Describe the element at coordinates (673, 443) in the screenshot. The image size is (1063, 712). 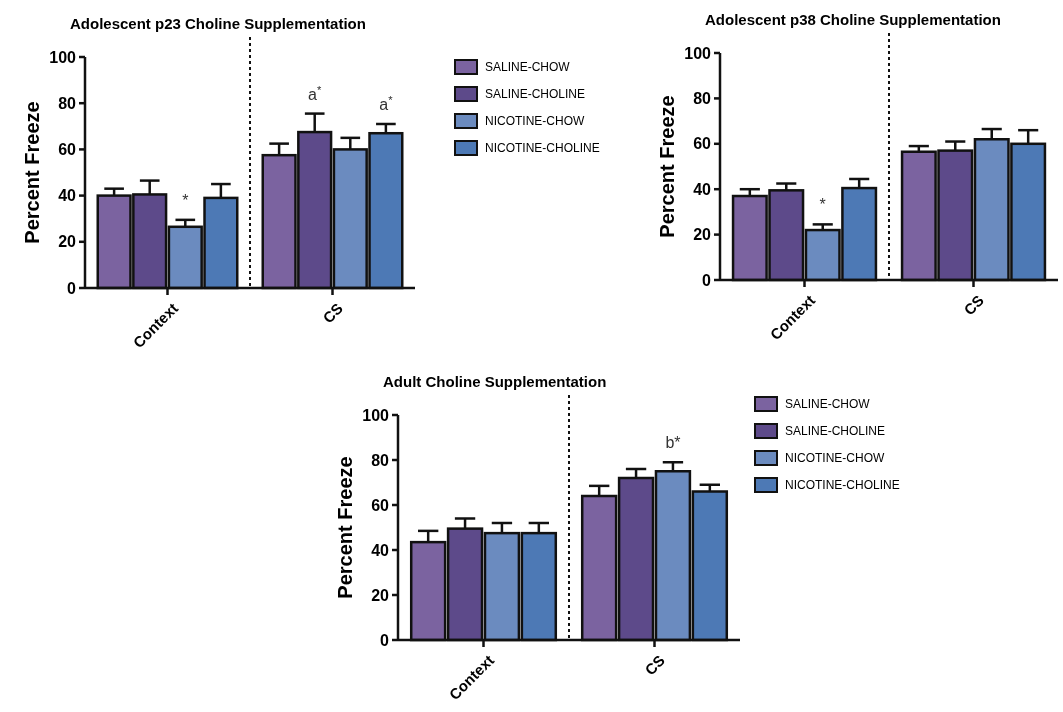
I see `annotation: b*` at that location.